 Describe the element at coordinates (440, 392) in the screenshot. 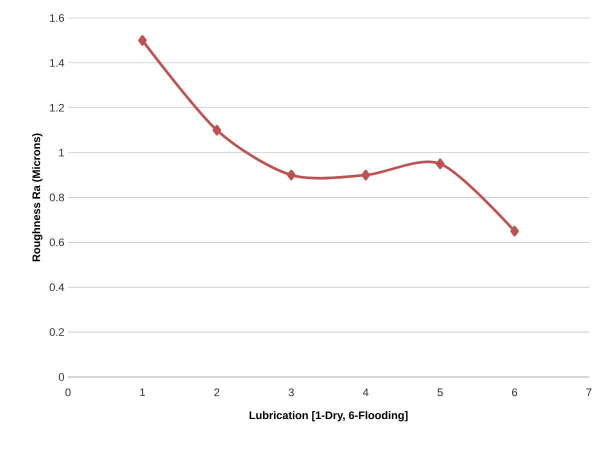

I see `x-tick-label: 5` at that location.